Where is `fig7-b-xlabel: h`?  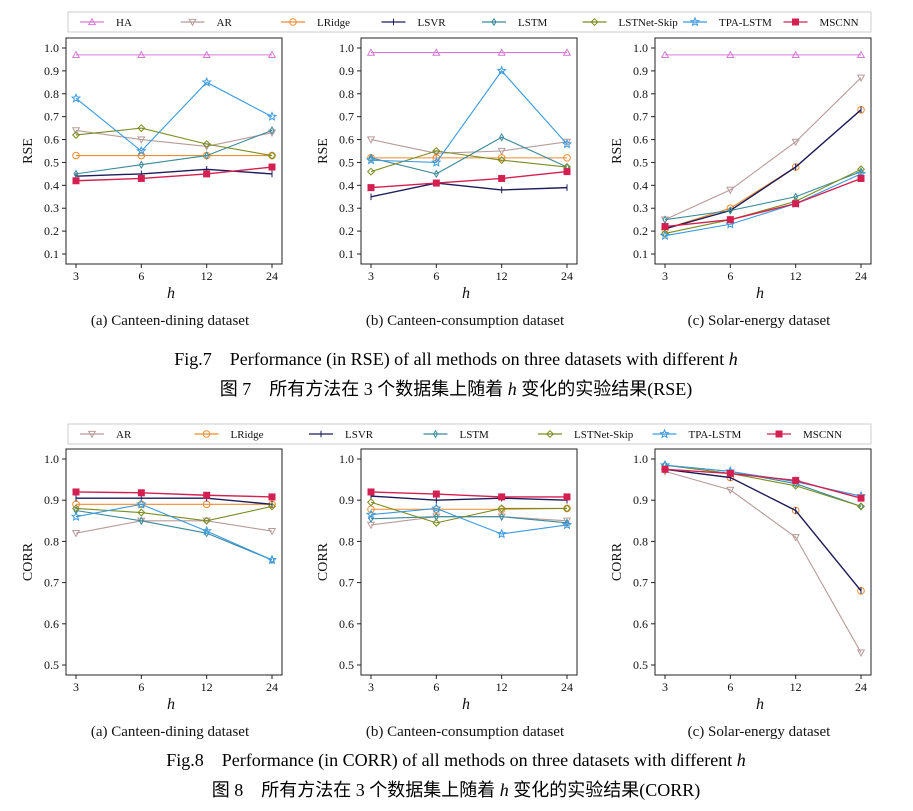 fig7-b-xlabel: h is located at coordinates (466, 293).